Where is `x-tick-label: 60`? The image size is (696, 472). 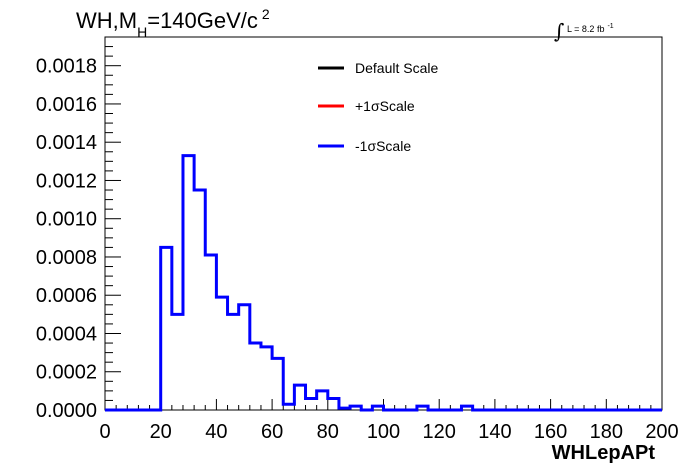 x-tick-label: 60 is located at coordinates (272, 432).